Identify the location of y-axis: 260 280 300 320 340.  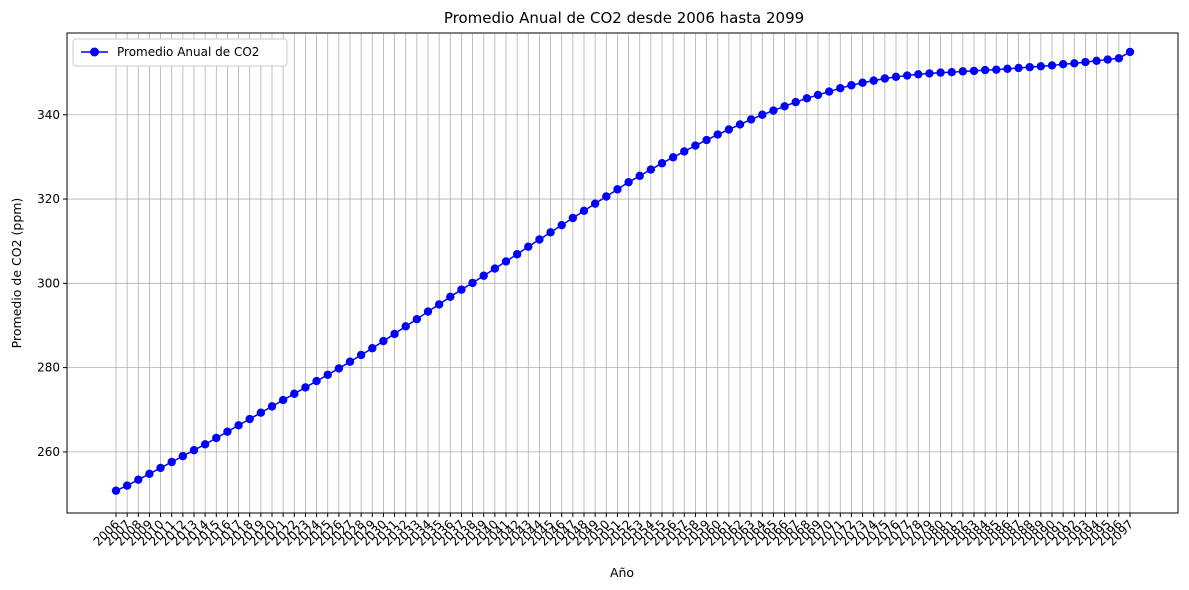
(52, 283).